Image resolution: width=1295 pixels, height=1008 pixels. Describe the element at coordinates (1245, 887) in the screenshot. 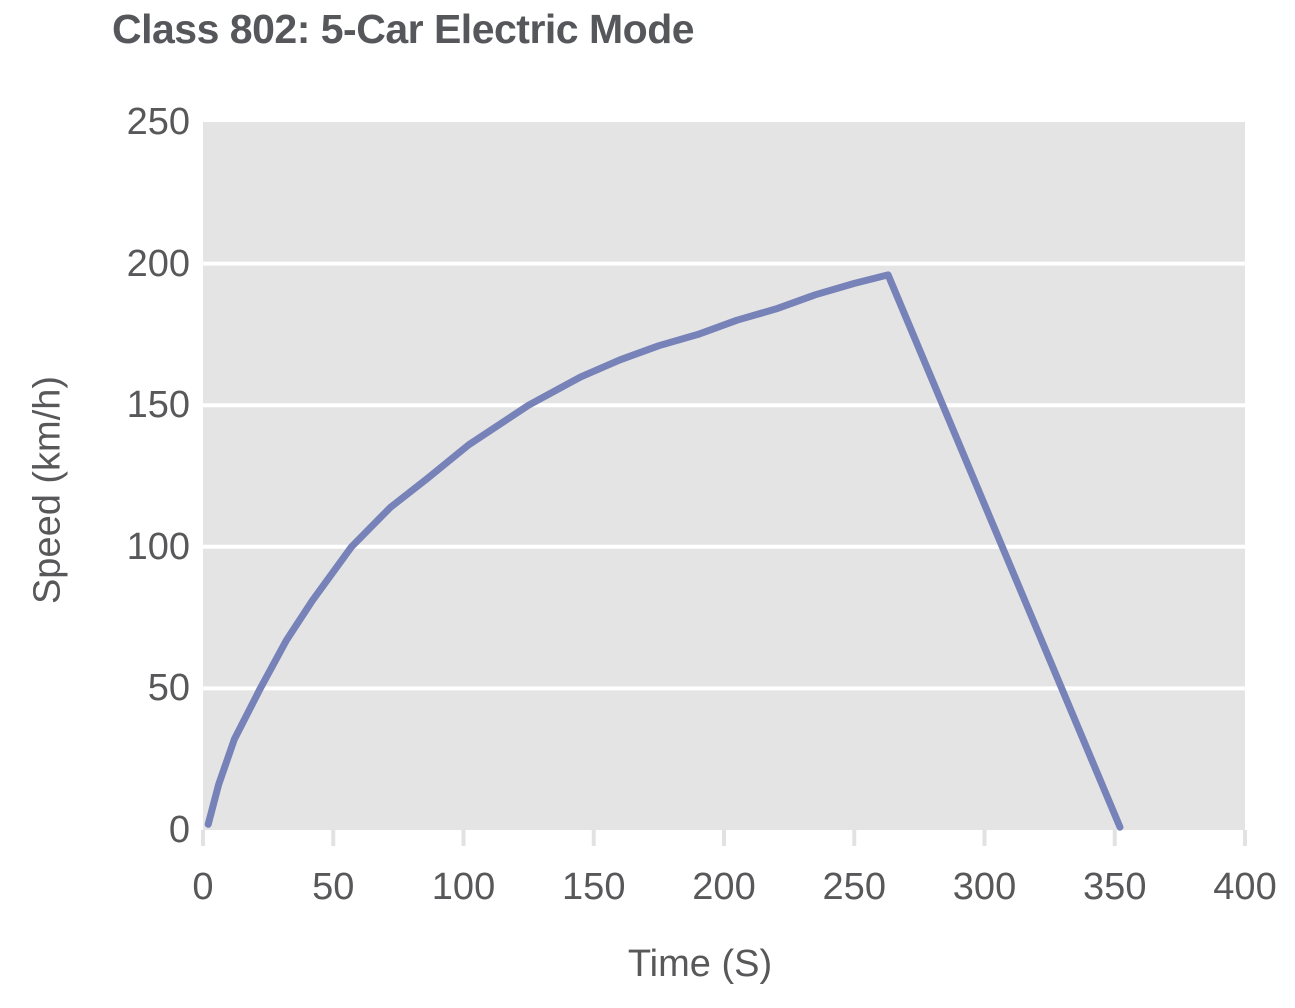

I see `x-tick-label: 400` at that location.